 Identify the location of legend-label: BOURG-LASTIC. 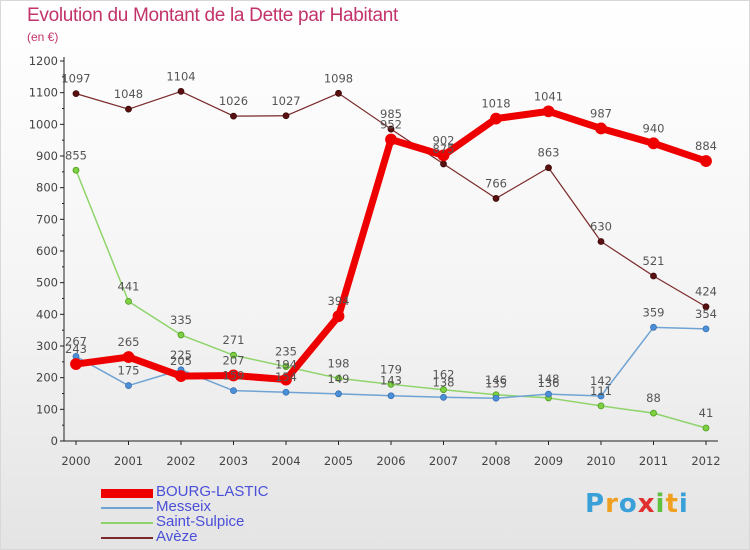
(212, 491).